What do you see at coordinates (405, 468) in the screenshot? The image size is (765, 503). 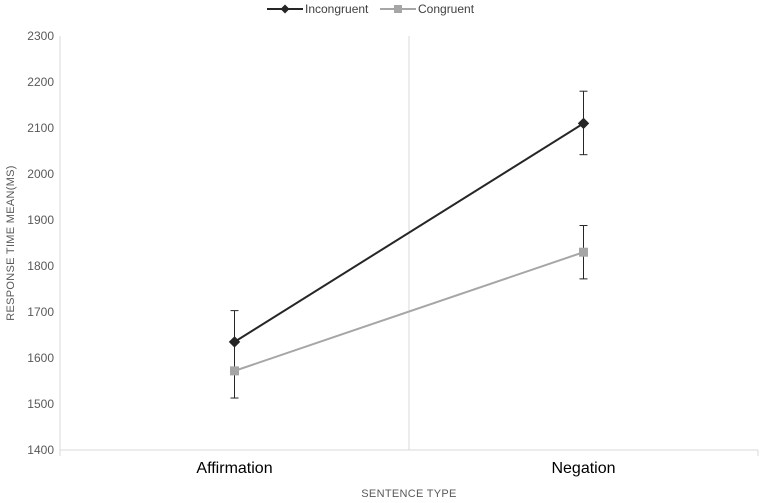 I see `x-axis-categories: Affirmation Negation` at bounding box center [405, 468].